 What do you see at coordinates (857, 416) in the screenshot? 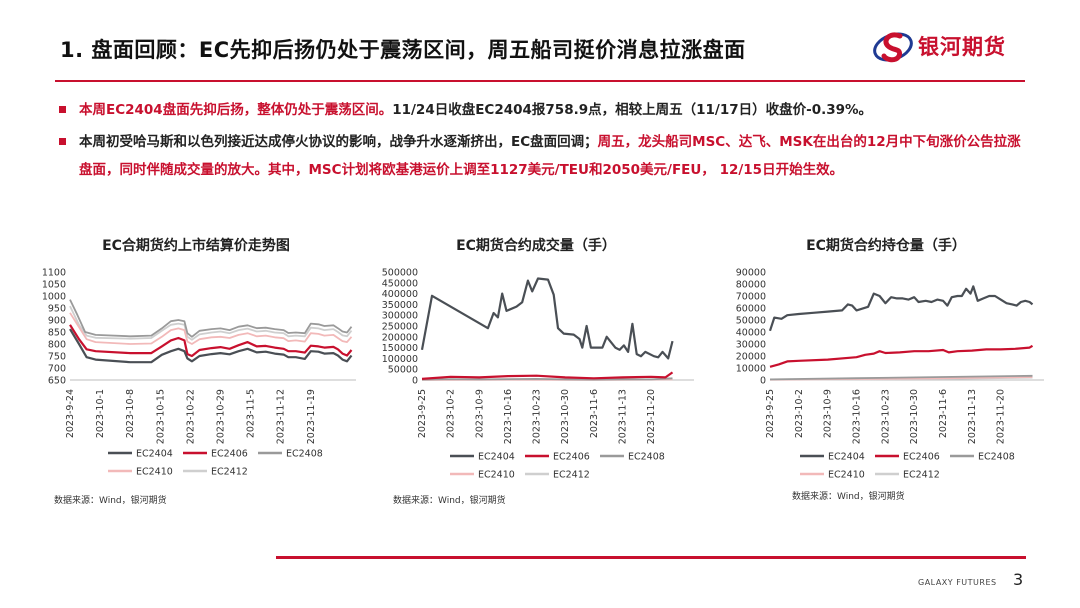
I see `x-tick-label: 2023-10-16` at bounding box center [857, 416].